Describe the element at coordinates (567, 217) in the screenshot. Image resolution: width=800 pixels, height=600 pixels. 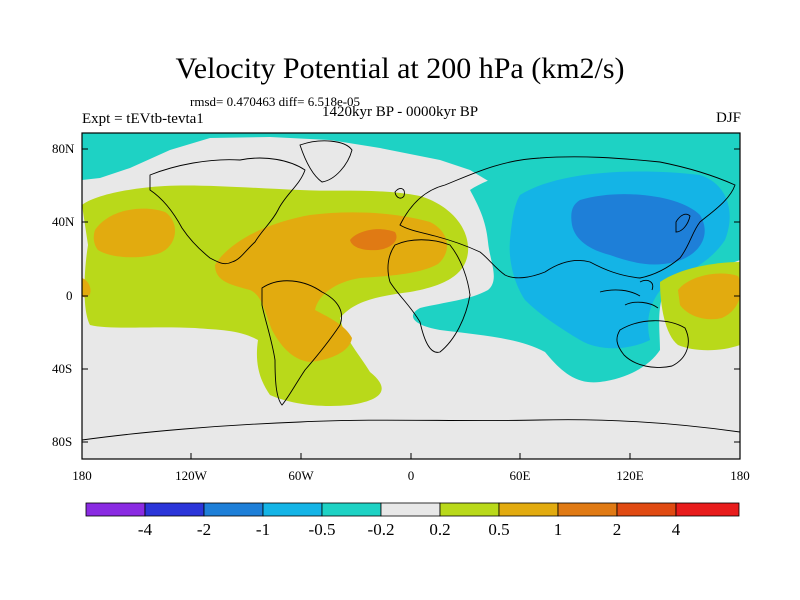
I see `coast-eurasia` at that location.